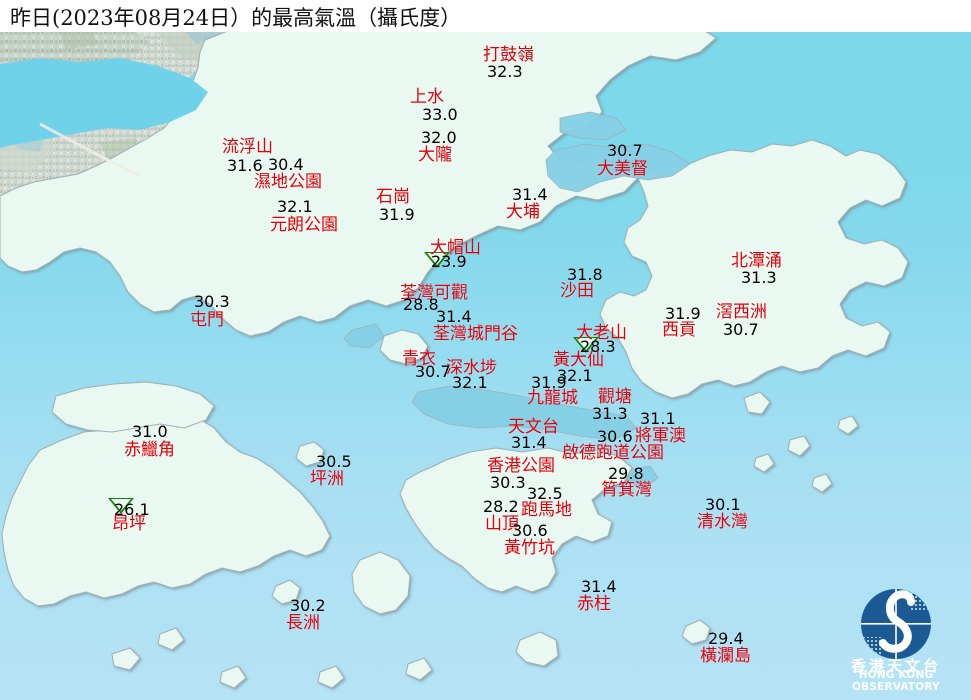 The width and height of the screenshot is (971, 700). I want to click on station-name-34: 長洲, so click(303, 623).